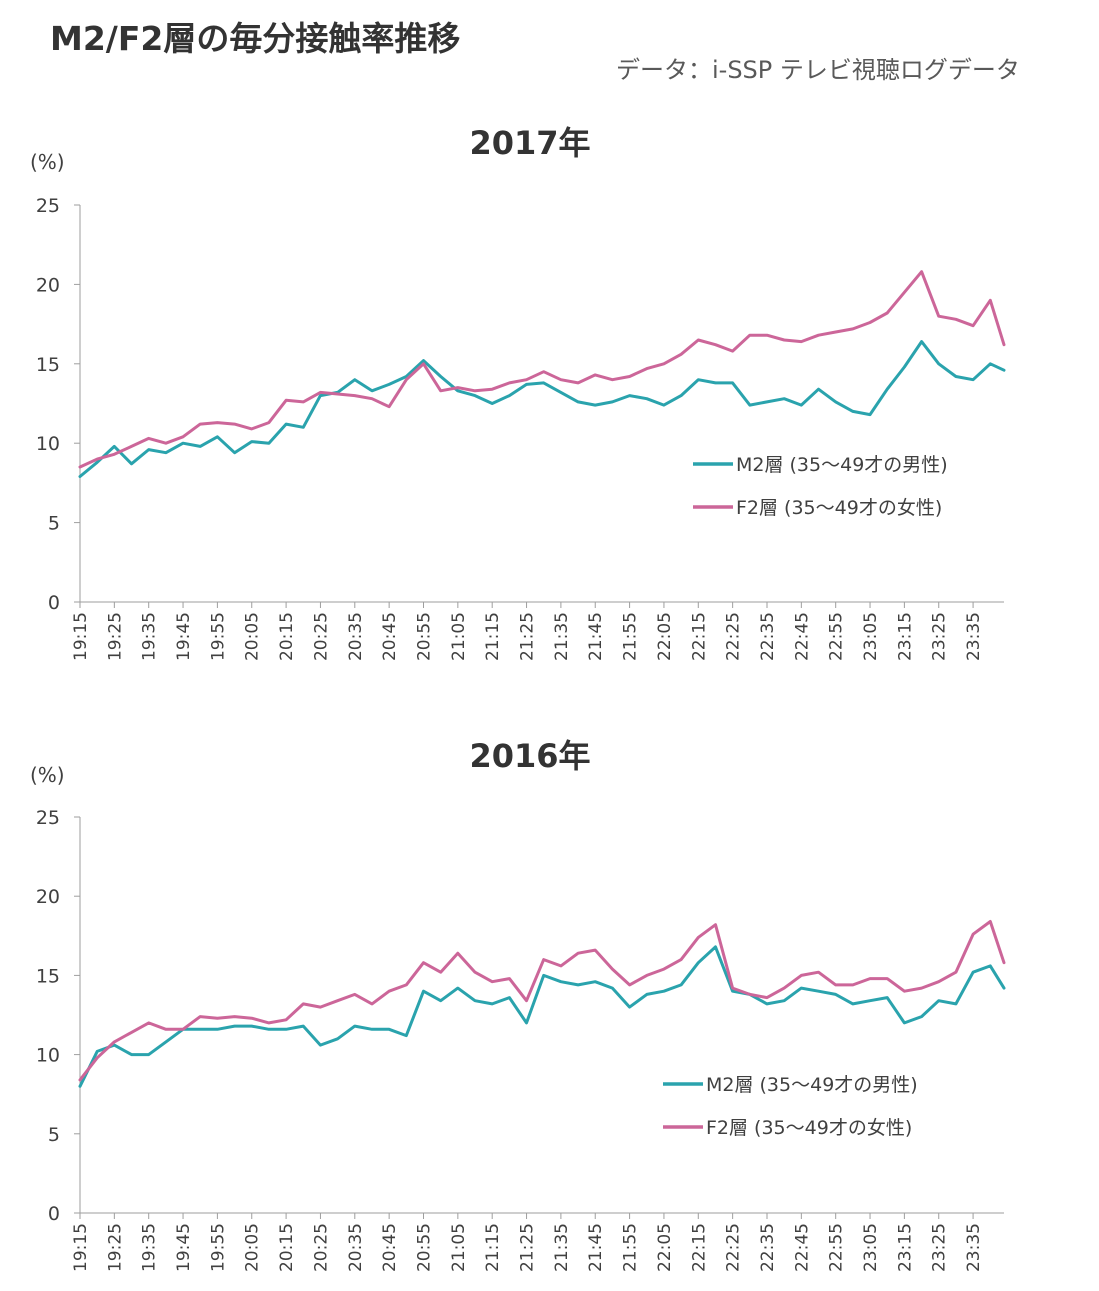 The width and height of the screenshot is (1099, 1291). Describe the element at coordinates (255, 38) in the screenshot. I see `page-title: M2/F2層の毎分接触率推移` at that location.